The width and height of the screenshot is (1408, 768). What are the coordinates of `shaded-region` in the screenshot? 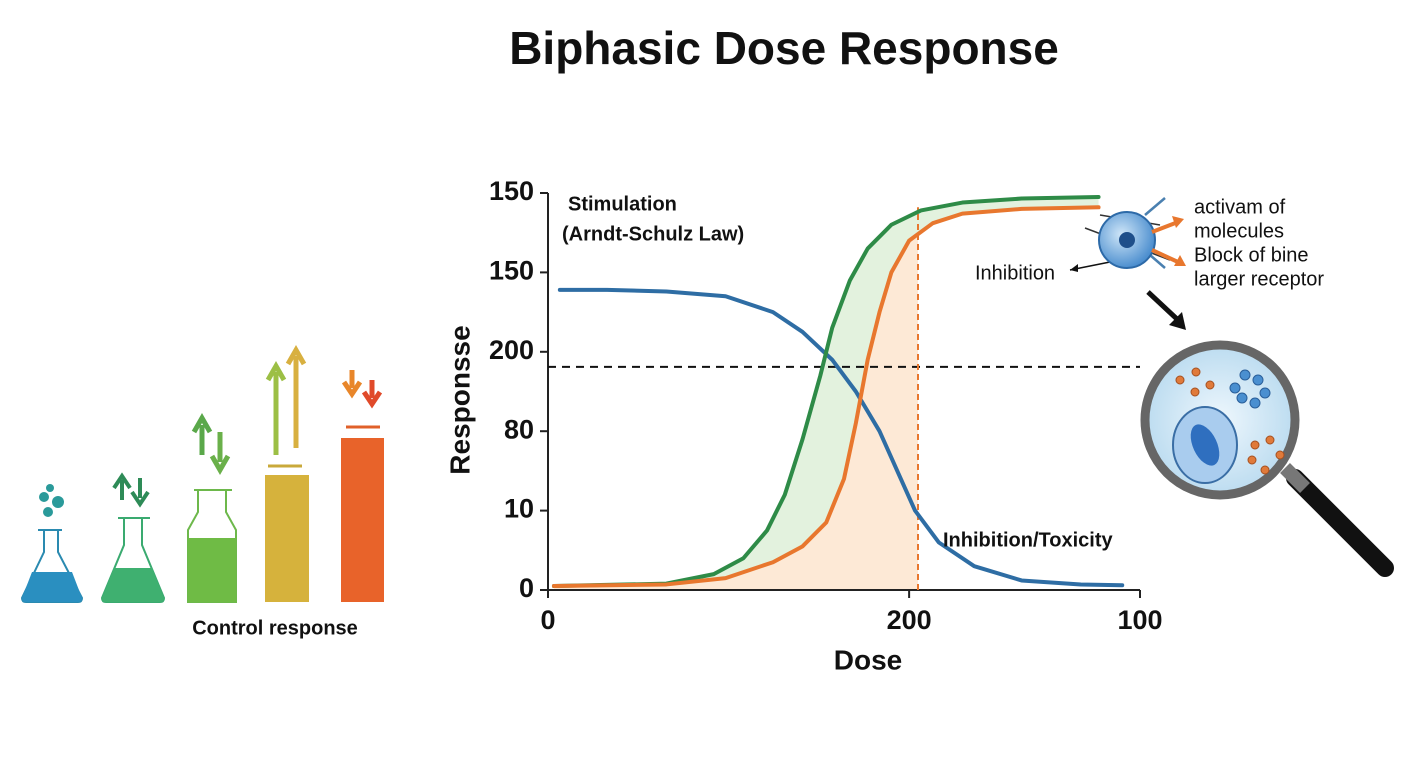 It's located at (735, 412).